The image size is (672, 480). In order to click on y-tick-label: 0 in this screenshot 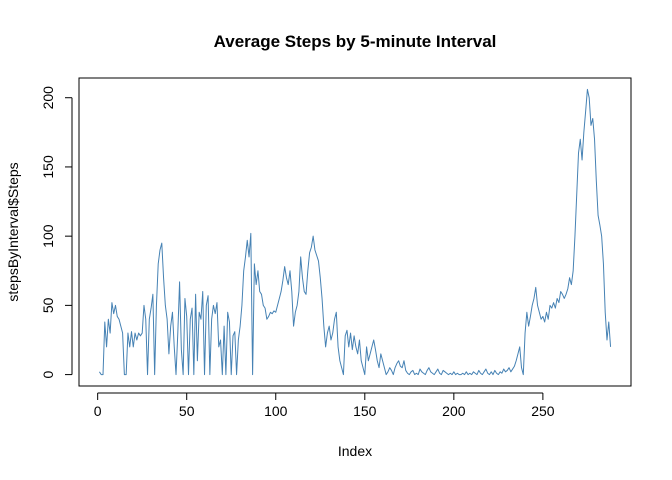, I will do `click(48, 374)`.